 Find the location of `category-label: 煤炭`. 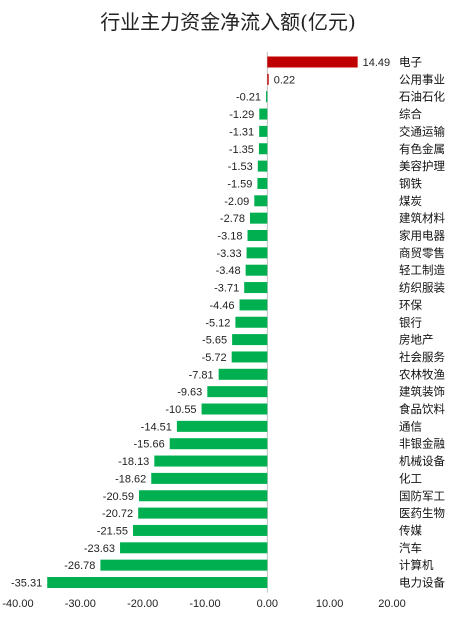

category-label: 煤炭 is located at coordinates (410, 201).